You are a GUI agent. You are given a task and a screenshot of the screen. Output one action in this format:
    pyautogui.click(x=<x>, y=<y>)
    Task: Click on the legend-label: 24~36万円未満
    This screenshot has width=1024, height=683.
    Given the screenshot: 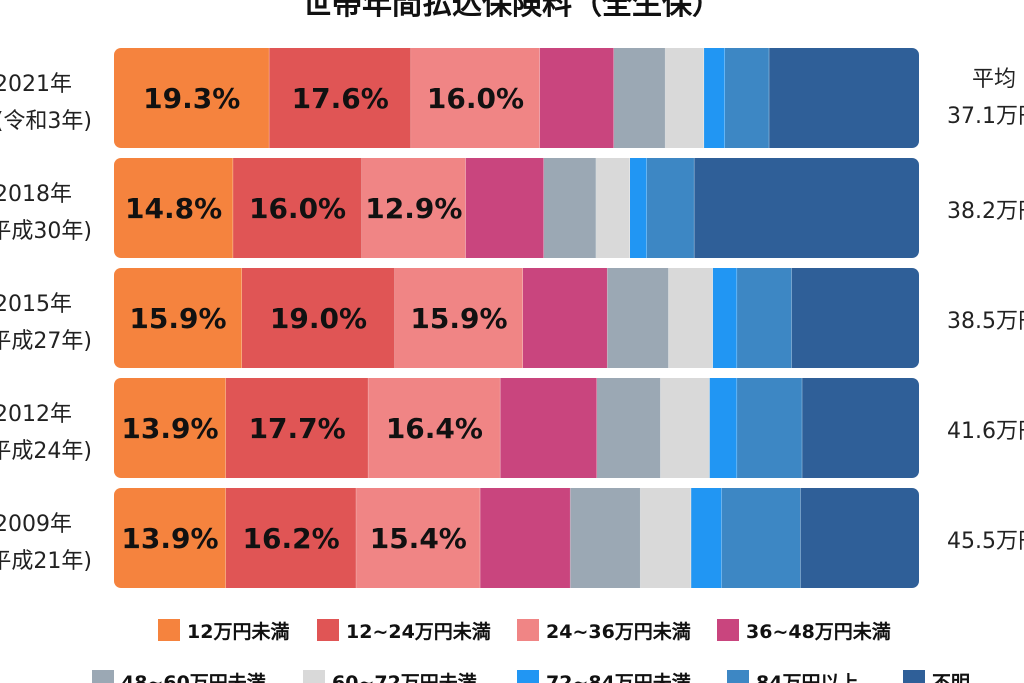 What is the action you would take?
    pyautogui.click(x=618, y=631)
    